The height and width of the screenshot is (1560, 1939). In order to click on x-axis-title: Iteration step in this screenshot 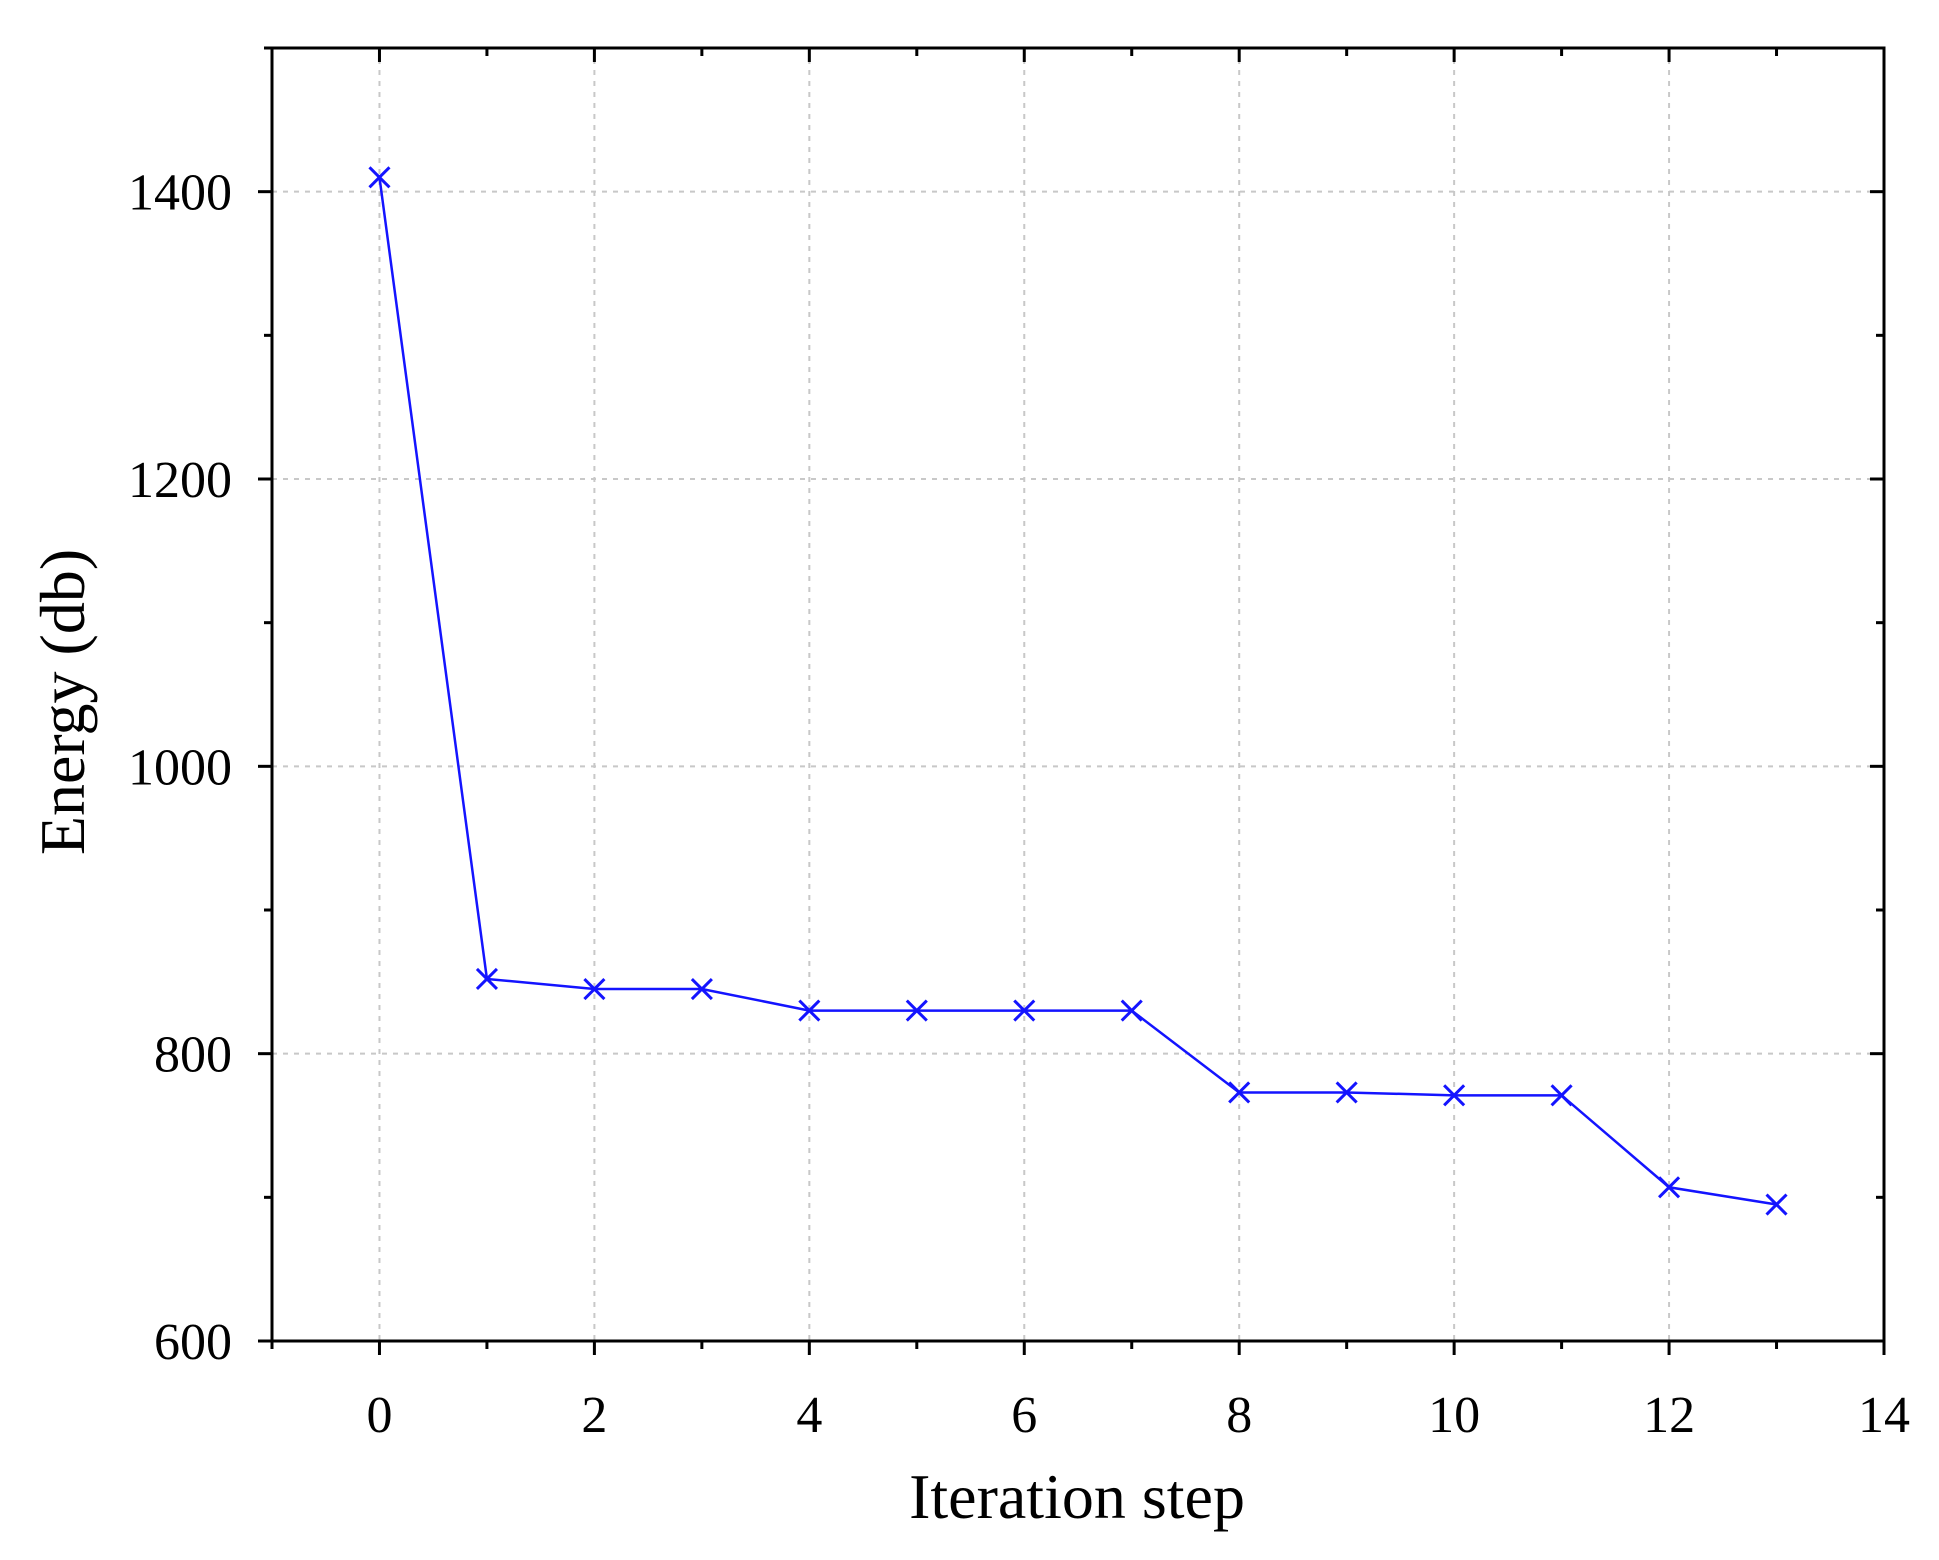, I will do `click(1077, 1496)`.